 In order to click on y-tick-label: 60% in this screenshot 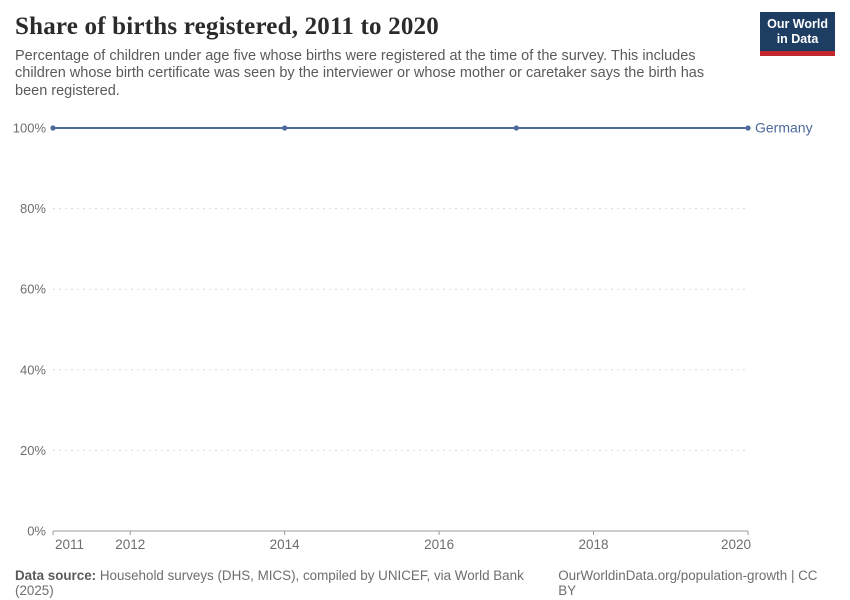, I will do `click(33, 289)`.